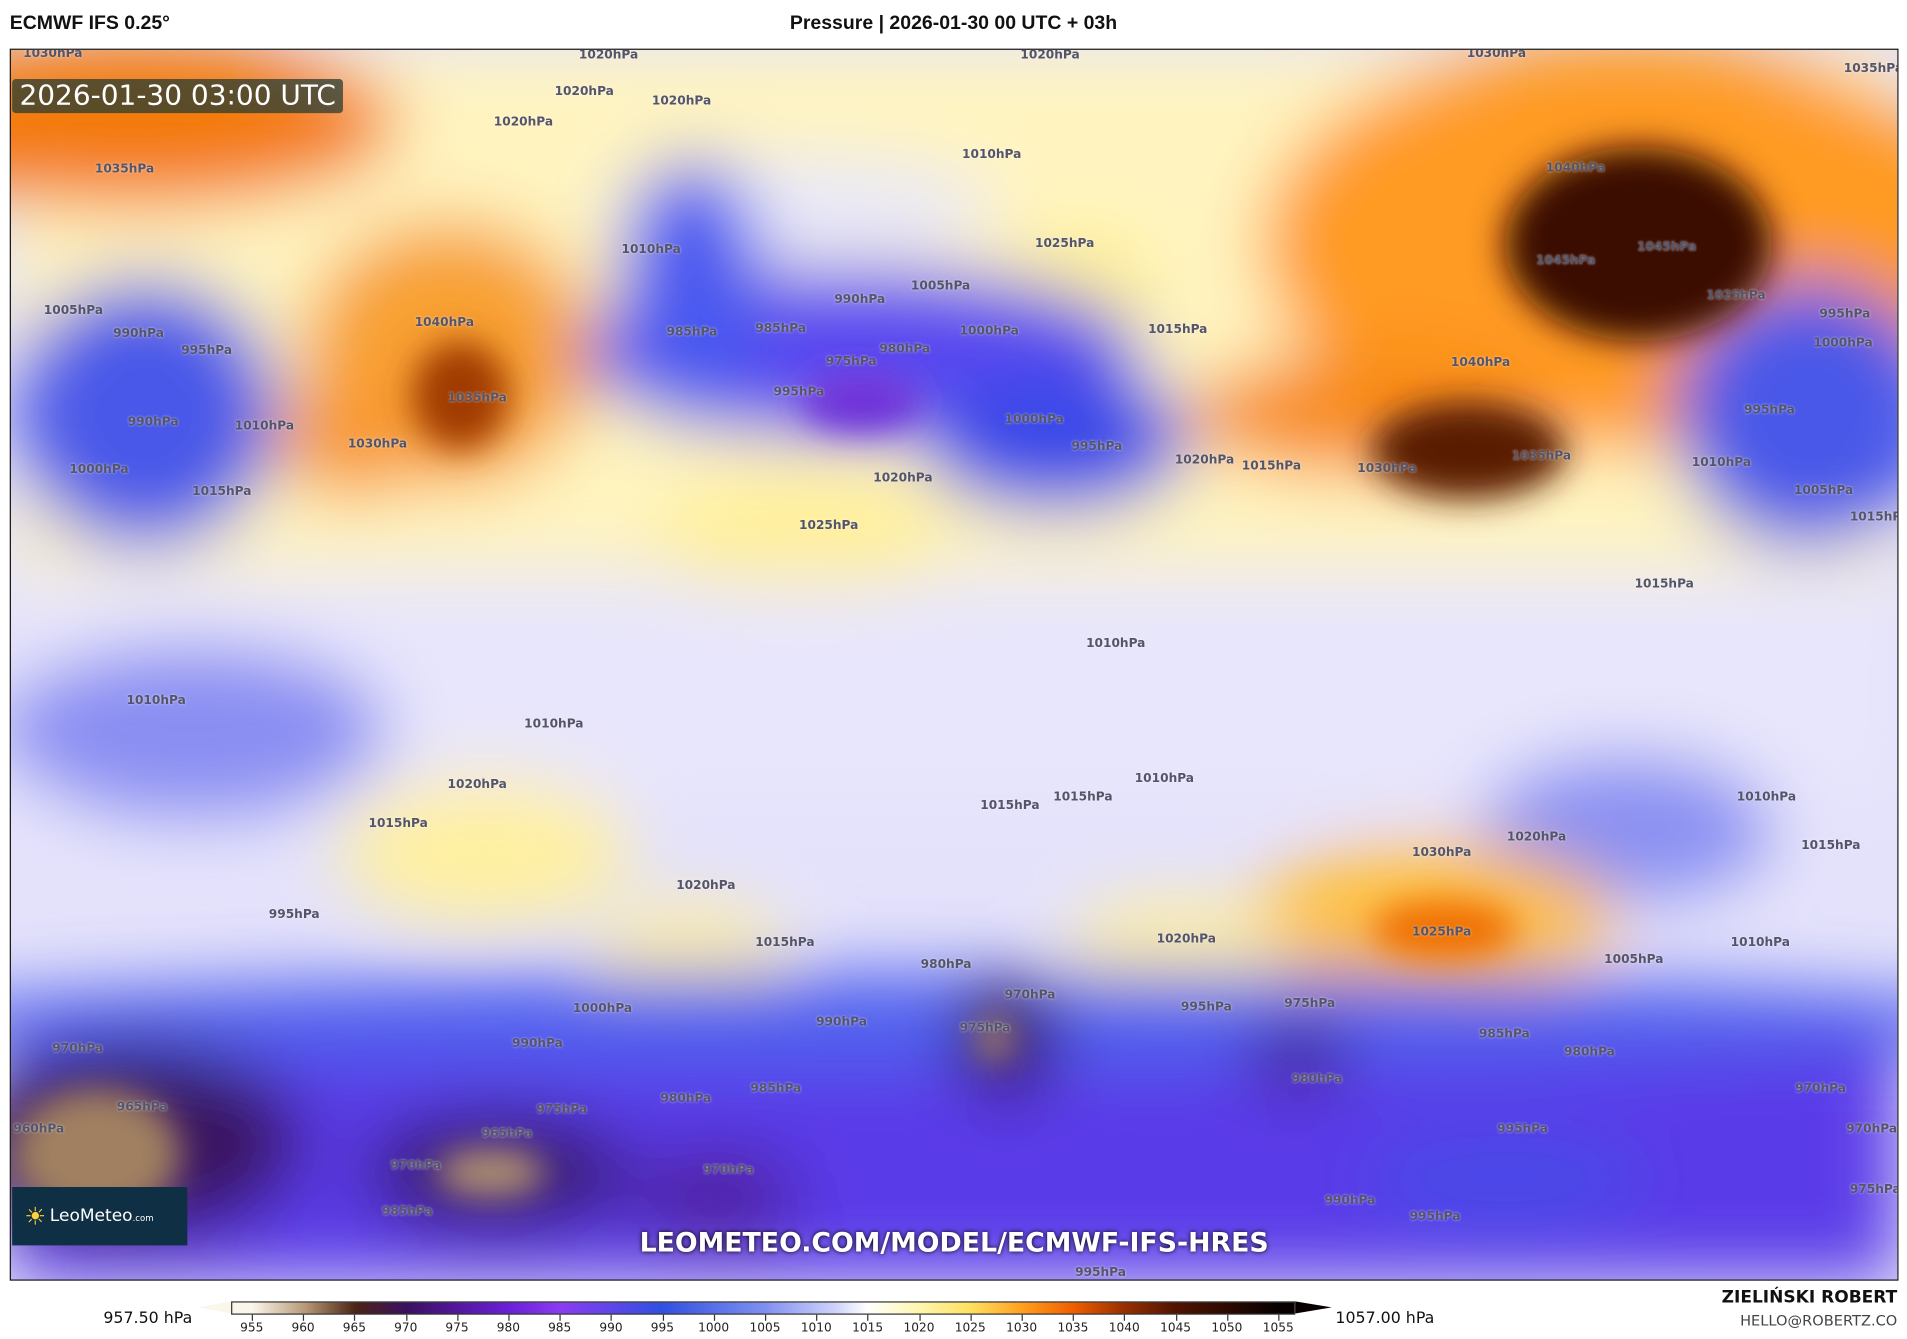 The width and height of the screenshot is (1907, 1339). Describe the element at coordinates (457, 1329) in the screenshot. I see `colorbar-tick-label: 975` at that location.